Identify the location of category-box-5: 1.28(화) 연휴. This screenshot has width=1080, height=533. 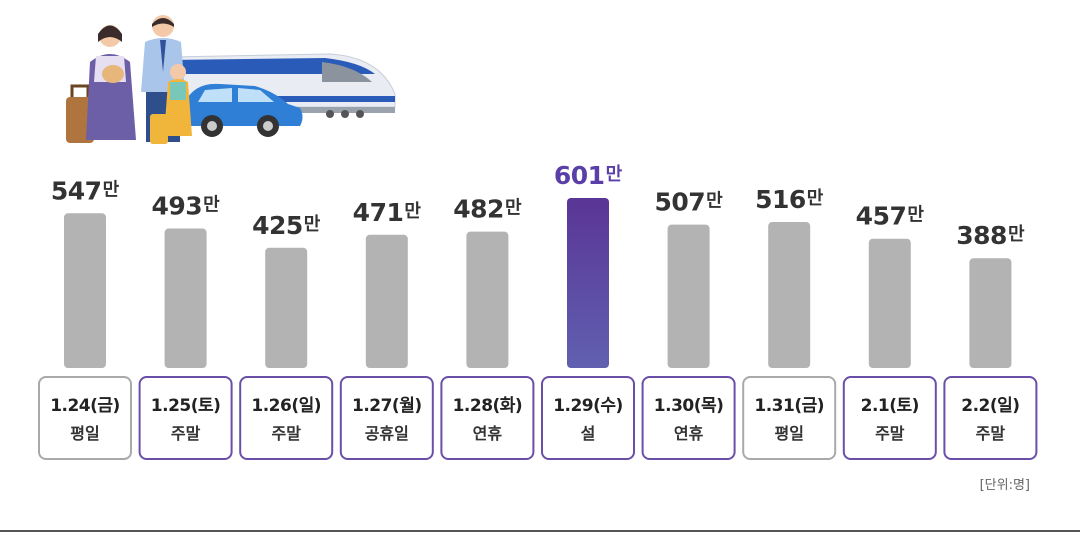
(487, 418).